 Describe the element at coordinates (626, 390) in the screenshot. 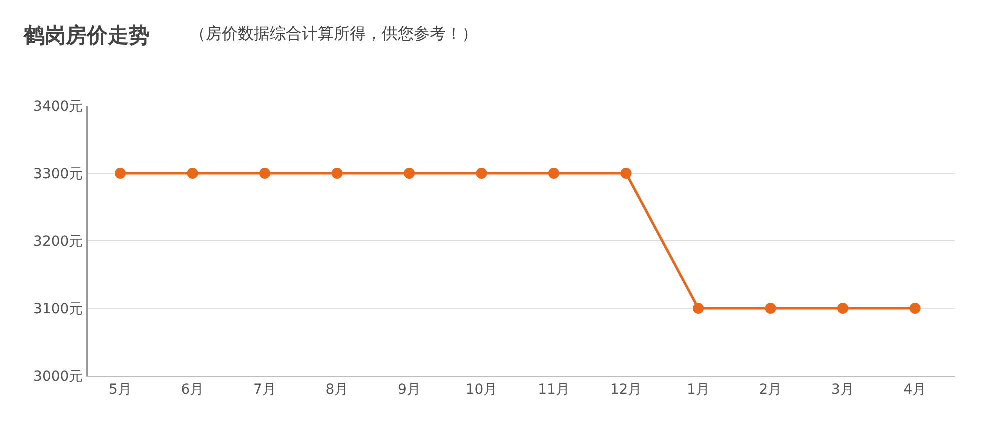

I see `x-tick-label: 12月` at that location.